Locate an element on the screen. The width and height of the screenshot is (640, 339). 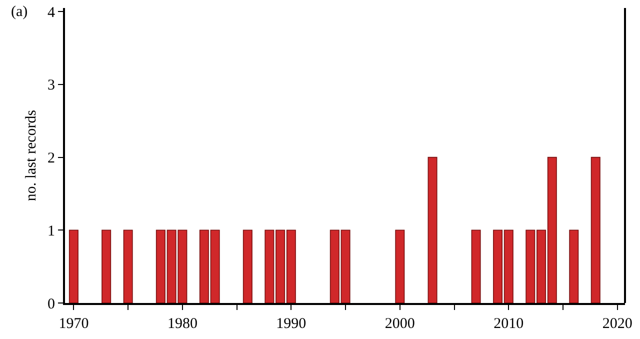
x-tick-label: 2000 is located at coordinates (399, 324).